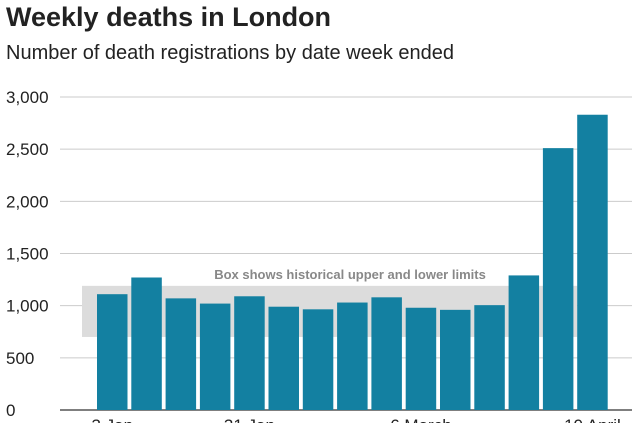 This screenshot has width=640, height=423. What do you see at coordinates (10, 410) in the screenshot?
I see `y-tick-label: 0` at bounding box center [10, 410].